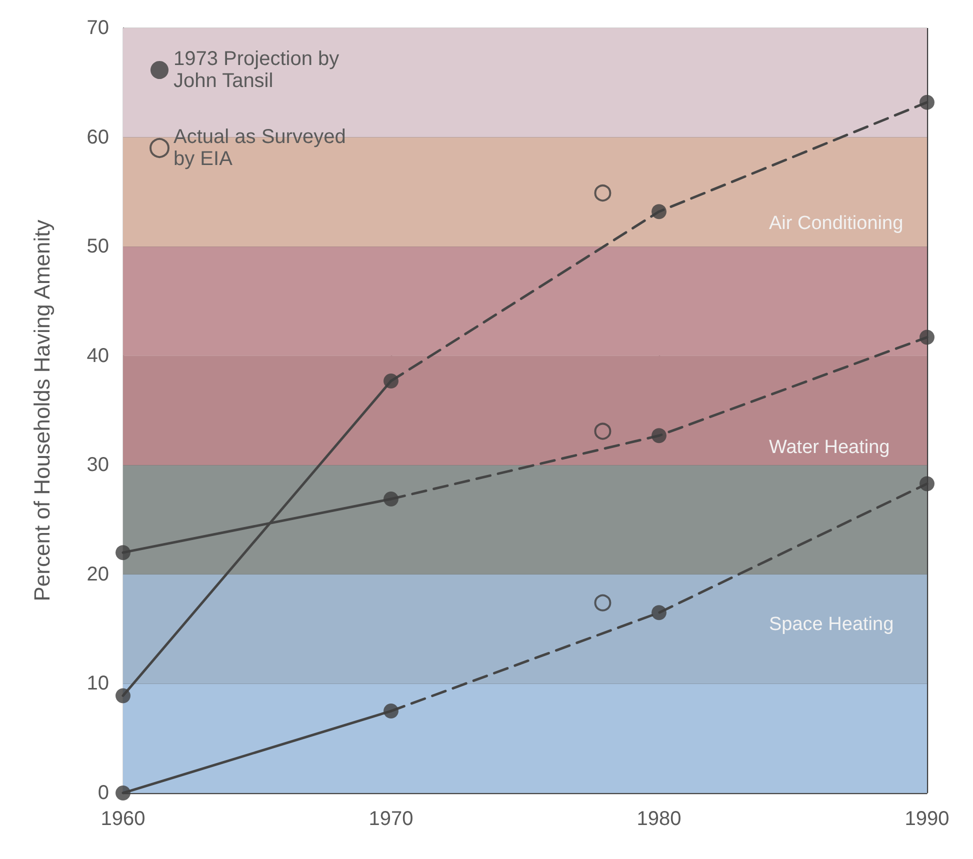  What do you see at coordinates (836, 223) in the screenshot?
I see `text: Air Conditioning` at bounding box center [836, 223].